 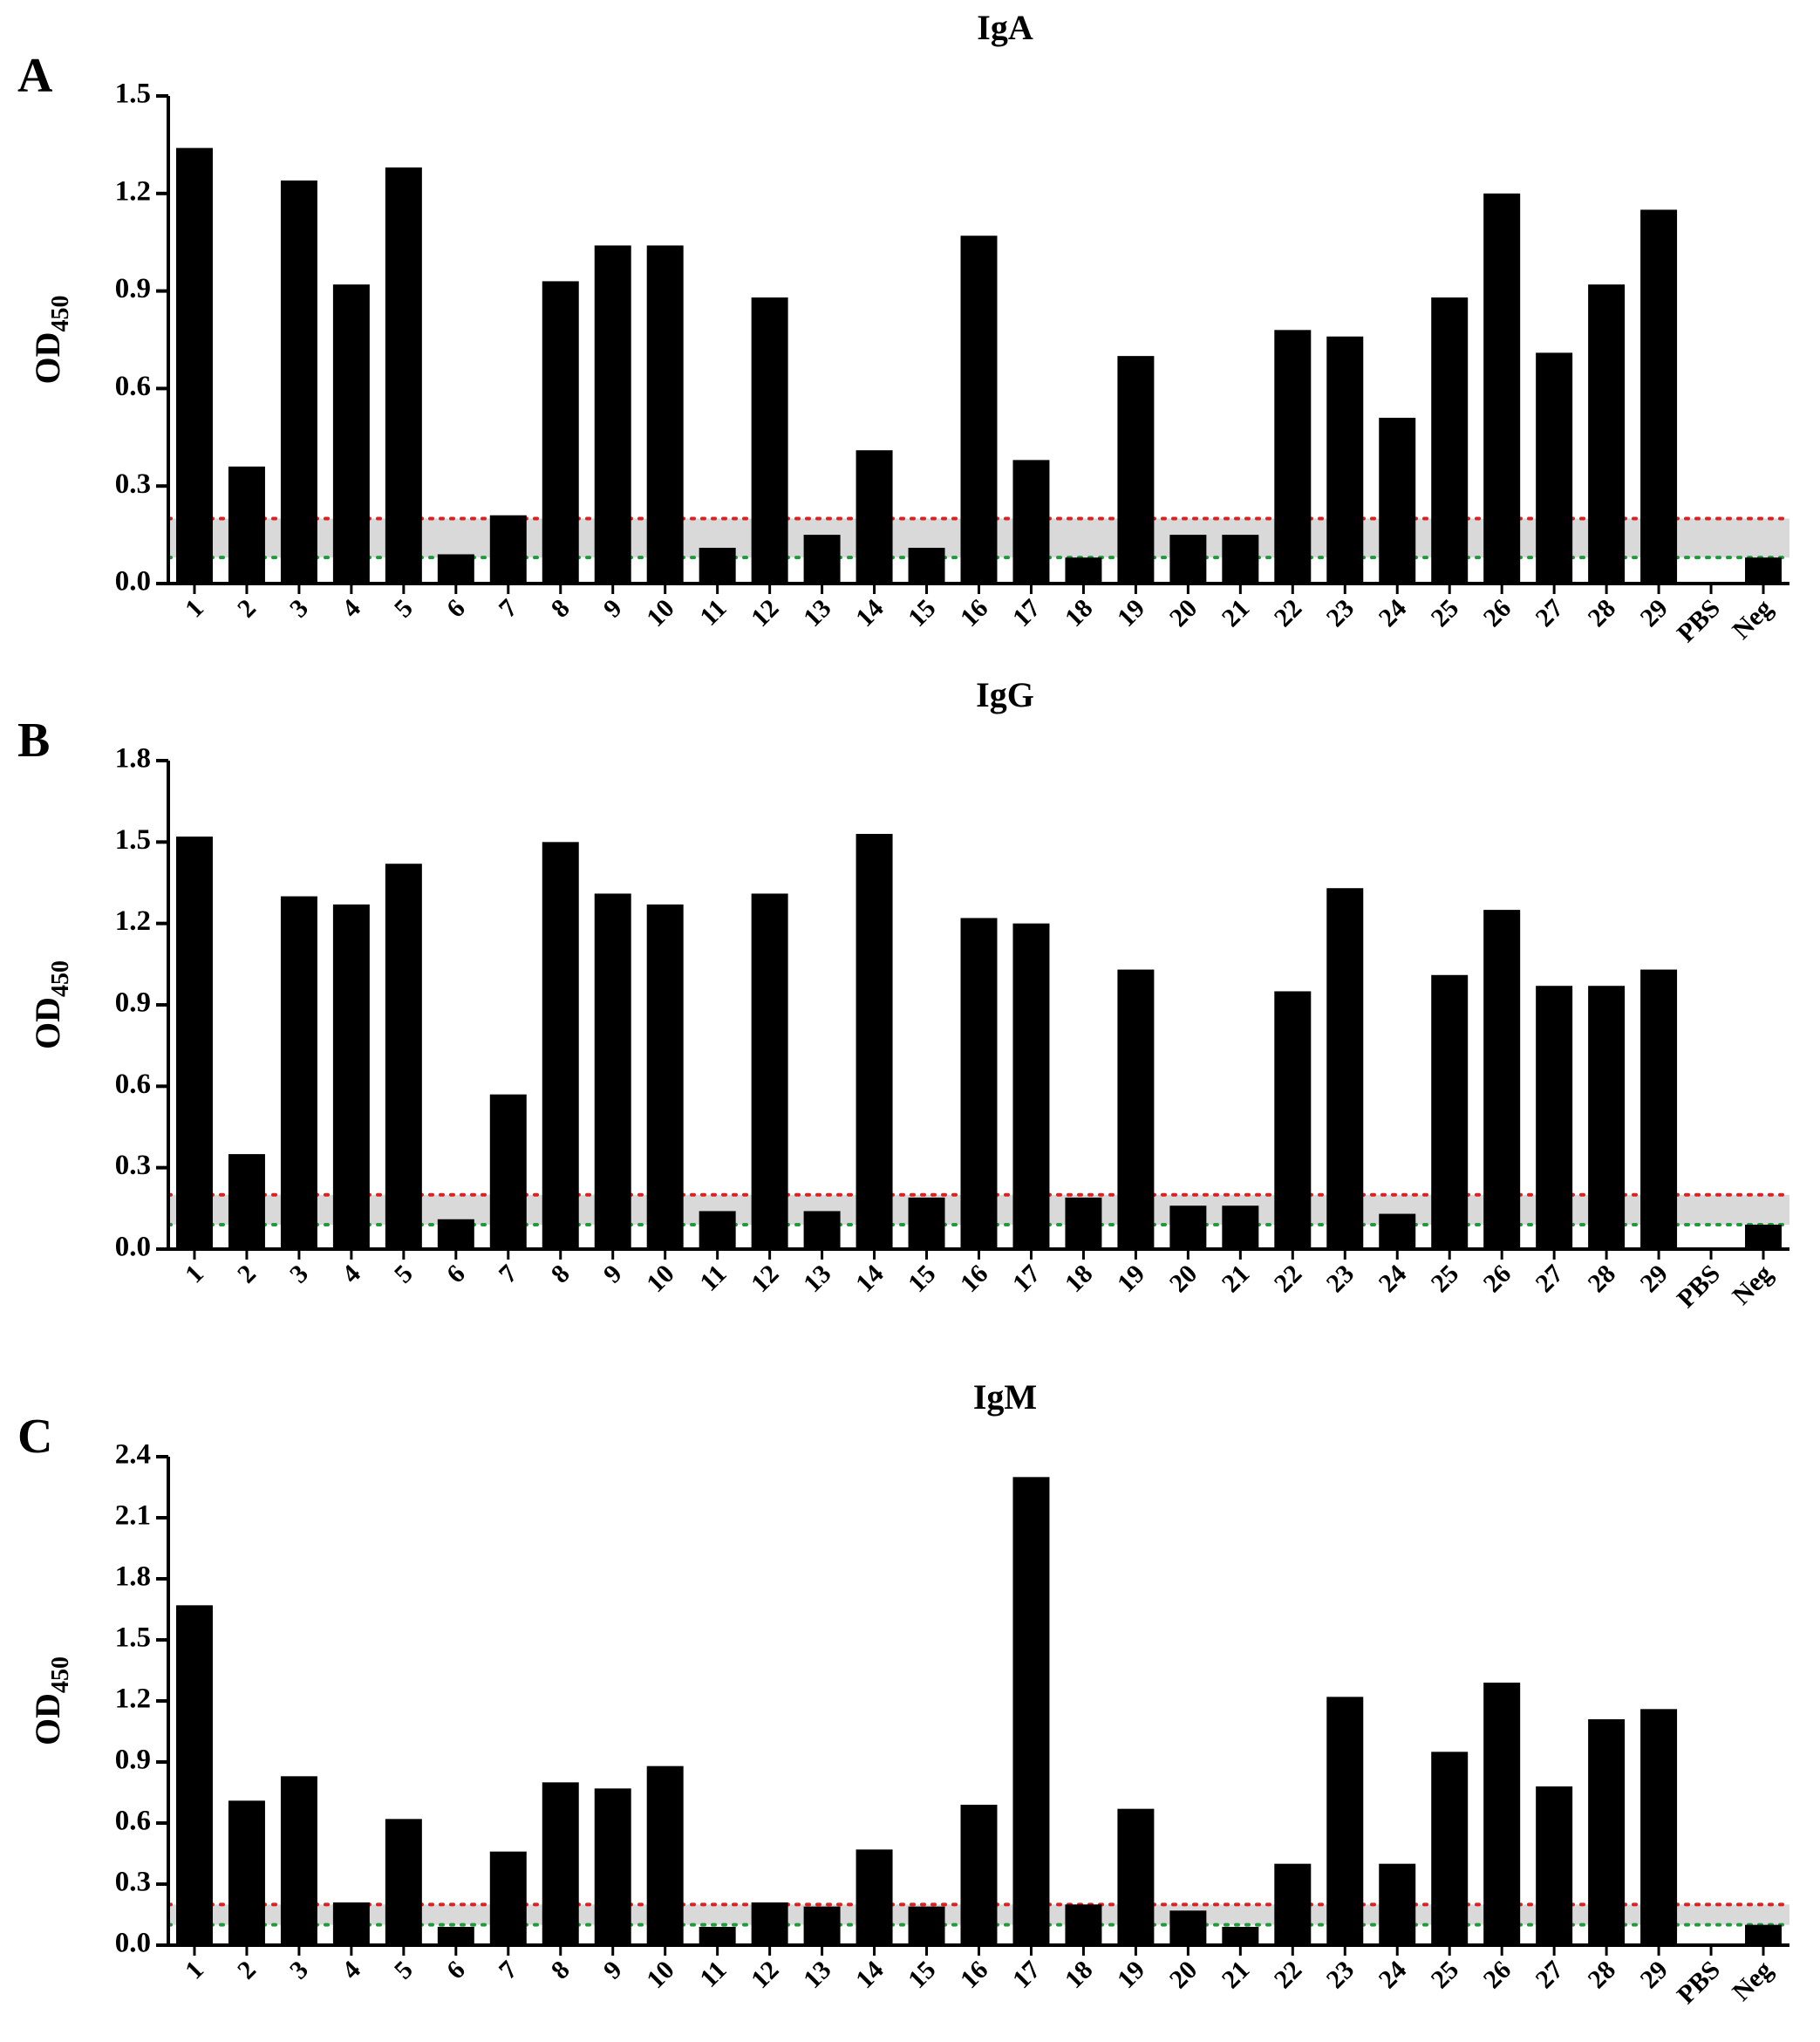 I want to click on chart-title: IgA, so click(x=1005, y=27).